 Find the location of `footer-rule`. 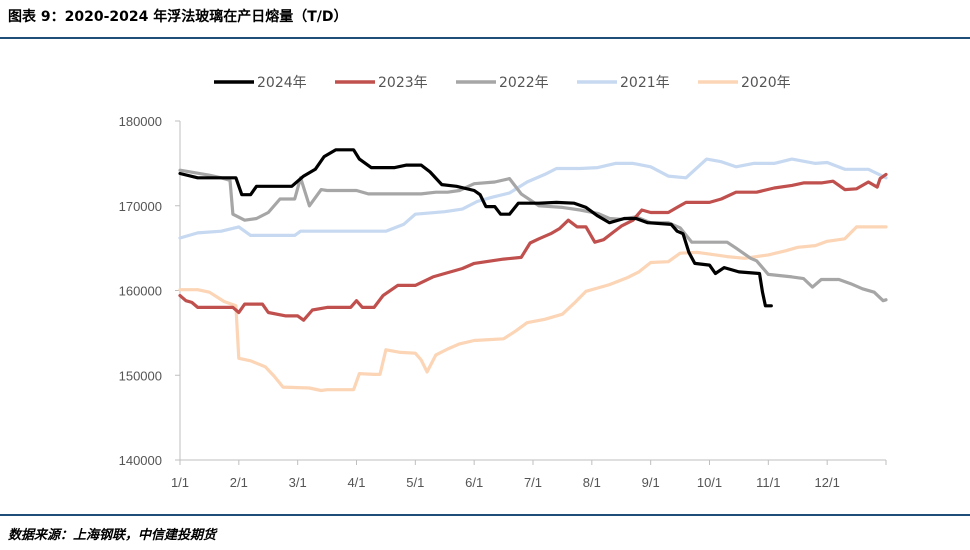

footer-rule is located at coordinates (485, 515).